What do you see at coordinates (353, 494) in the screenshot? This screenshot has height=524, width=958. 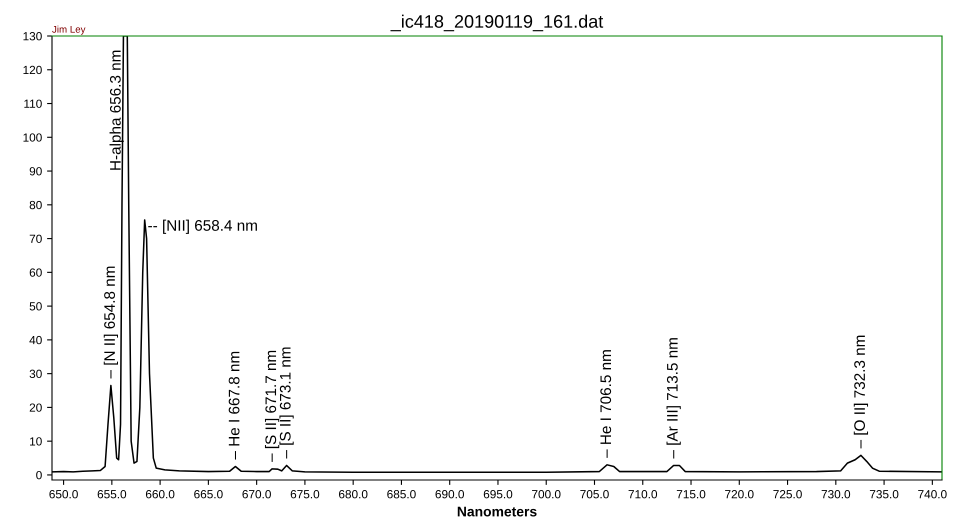 I see `x-tick-label: 680.0` at bounding box center [353, 494].